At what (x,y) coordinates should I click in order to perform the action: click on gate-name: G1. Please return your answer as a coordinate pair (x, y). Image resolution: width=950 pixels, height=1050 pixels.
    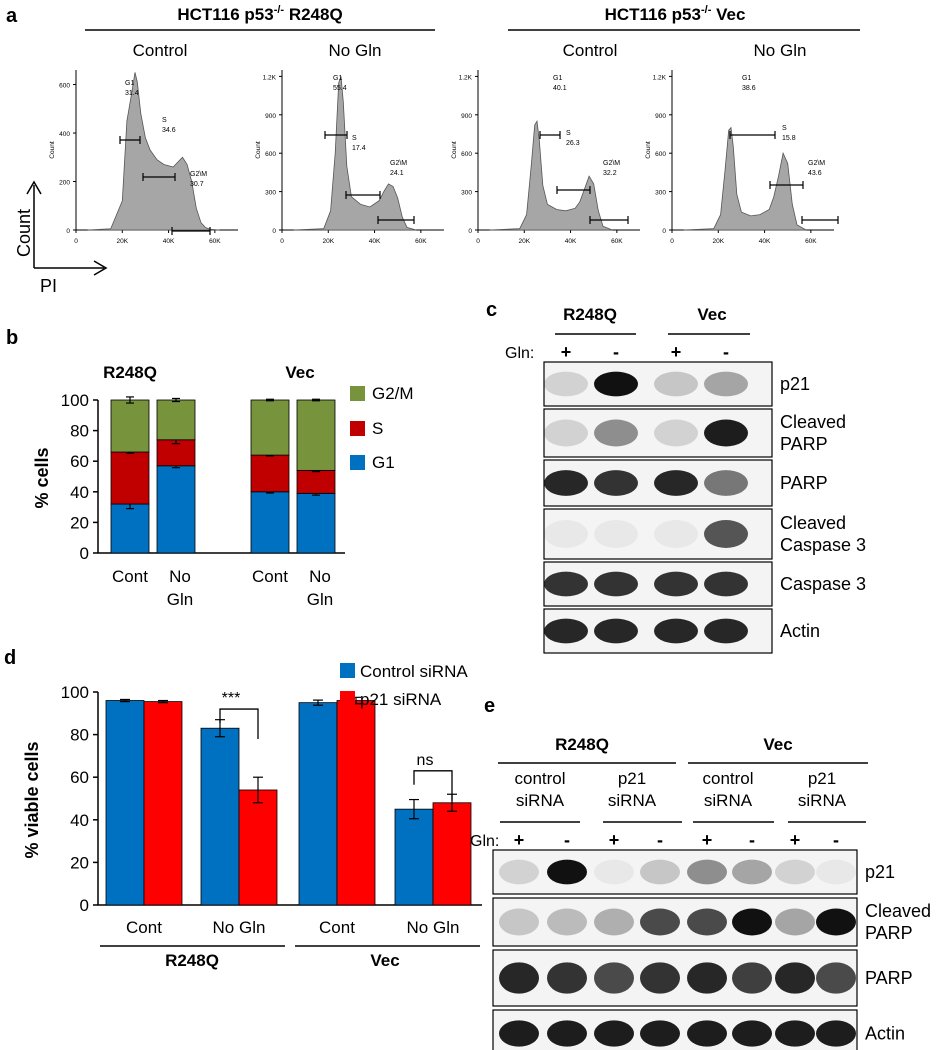
    Looking at the image, I should click on (557, 78).